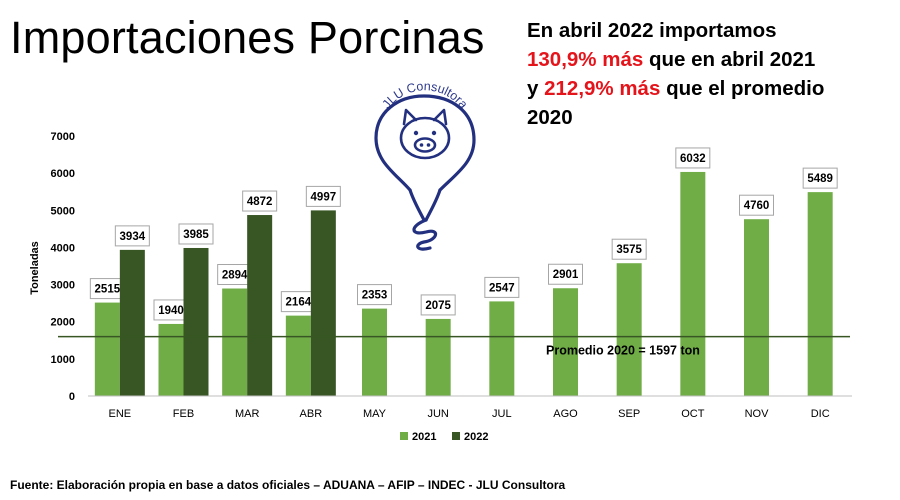  What do you see at coordinates (72, 397) in the screenshot?
I see `y-tick-label: 0` at bounding box center [72, 397].